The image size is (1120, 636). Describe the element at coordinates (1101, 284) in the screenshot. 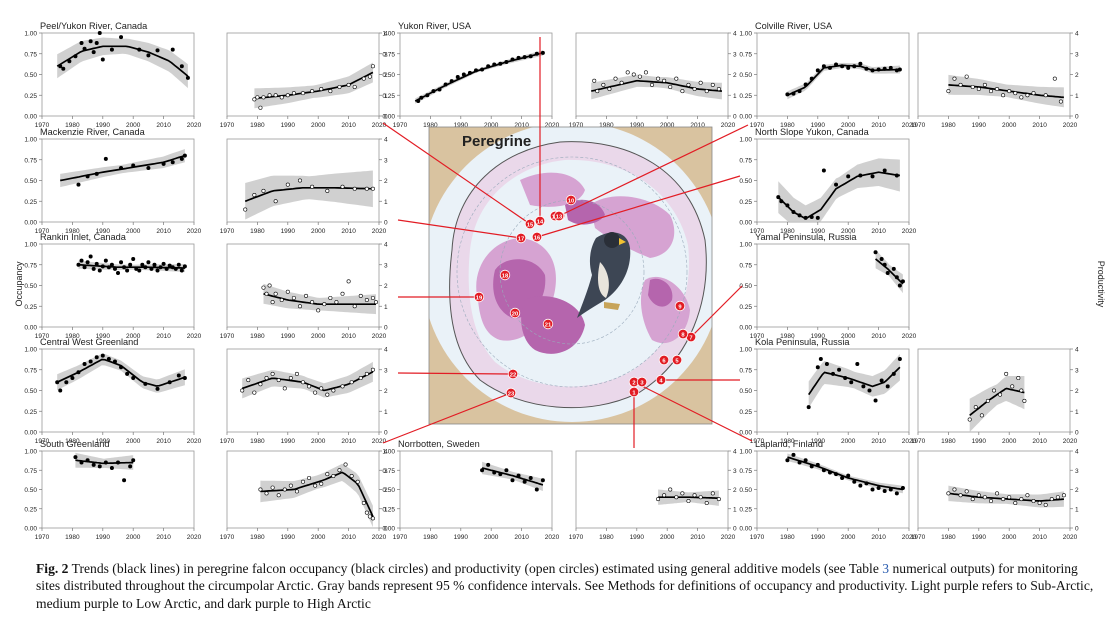

I see `ylabel-productivity: Productivity` at that location.